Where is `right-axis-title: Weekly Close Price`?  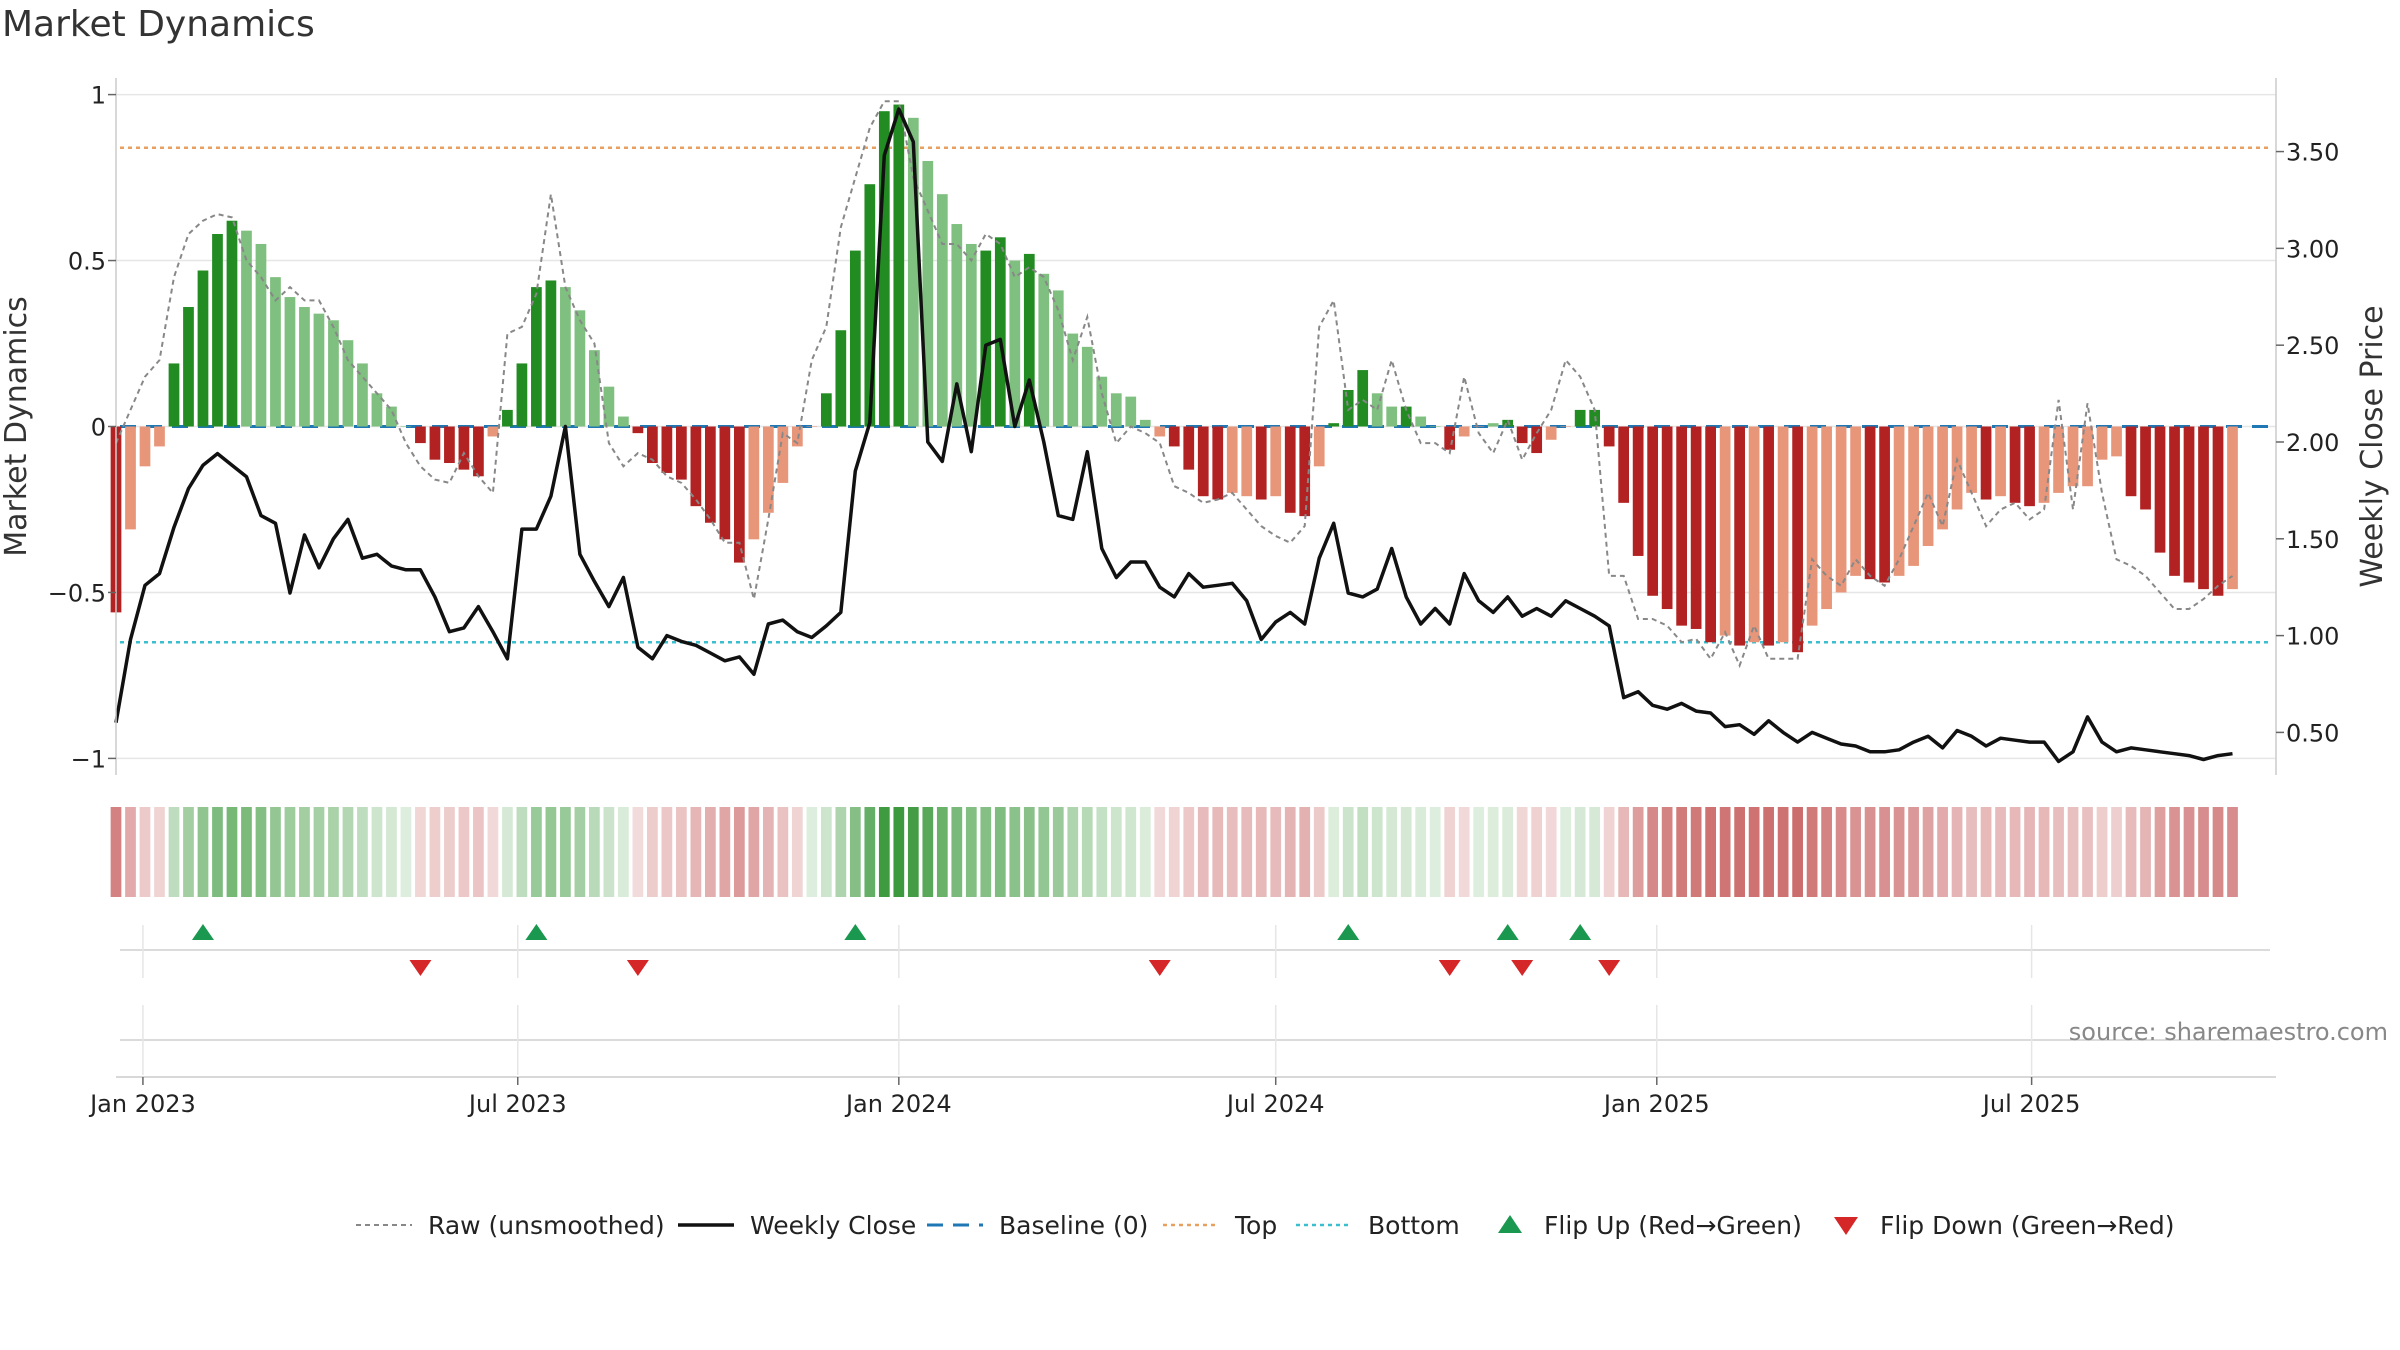 right-axis-title: Weekly Close Price is located at coordinates (2372, 446).